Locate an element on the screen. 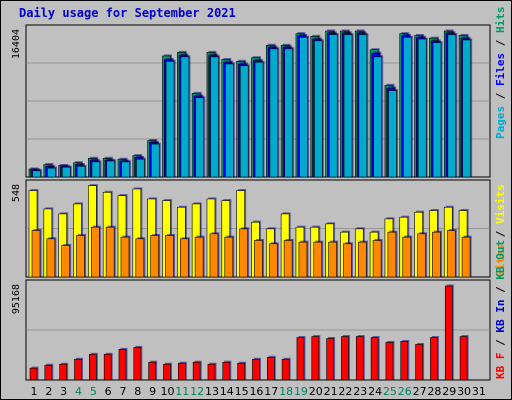  chart-title: Daily usage for September 2021 is located at coordinates (127, 13).